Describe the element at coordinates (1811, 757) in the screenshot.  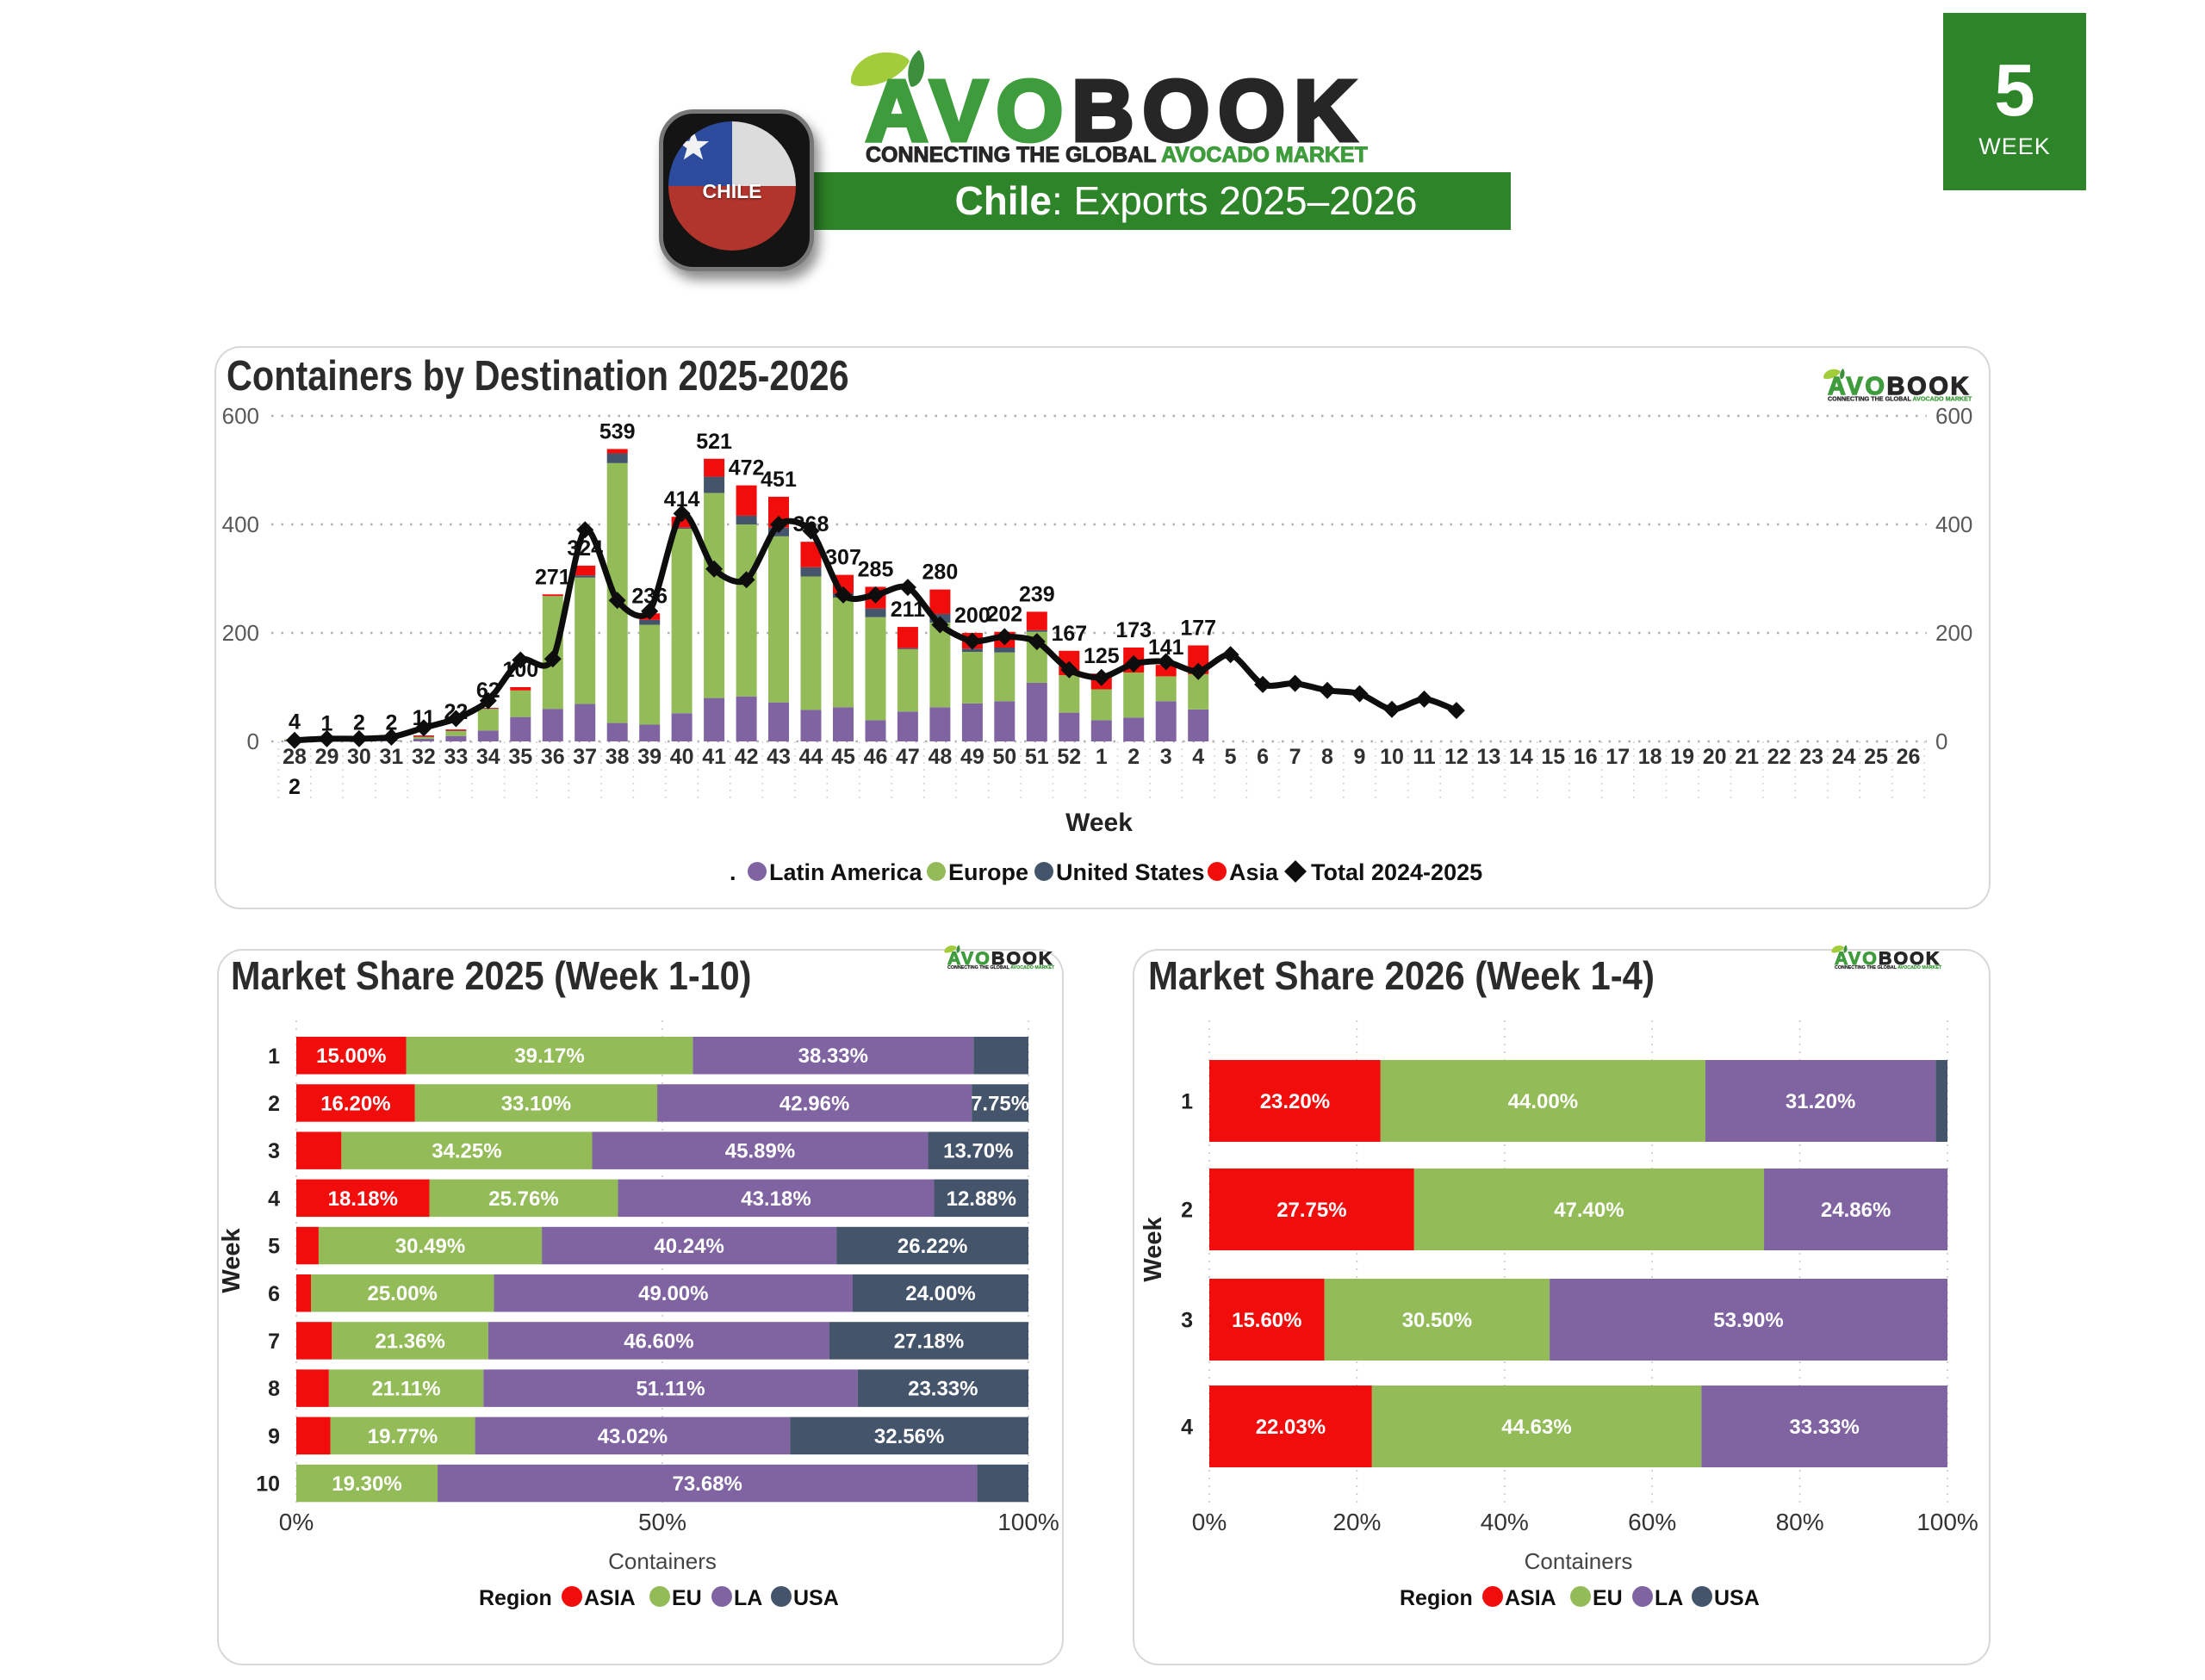
I see `svg-text: 23` at that location.